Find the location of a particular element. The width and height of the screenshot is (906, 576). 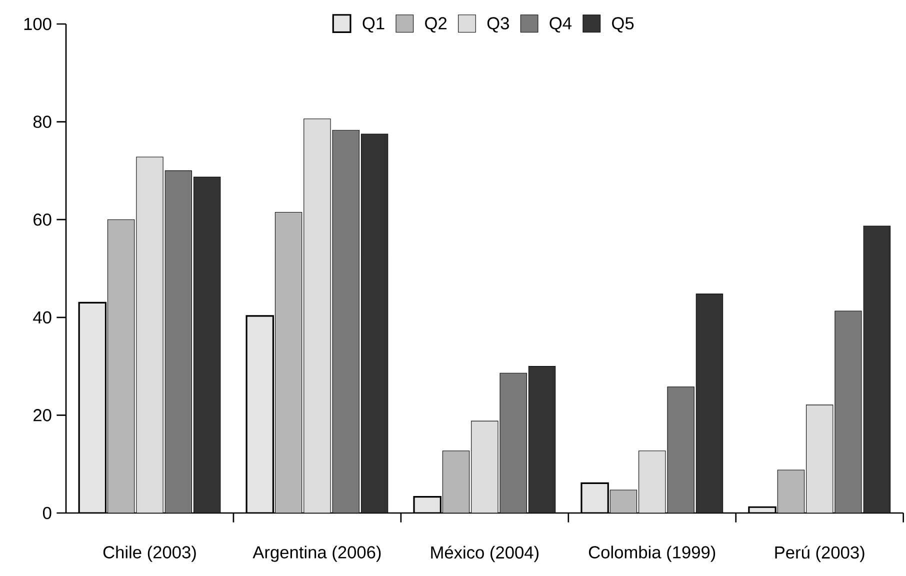

legend-label: Q2 is located at coordinates (435, 25).